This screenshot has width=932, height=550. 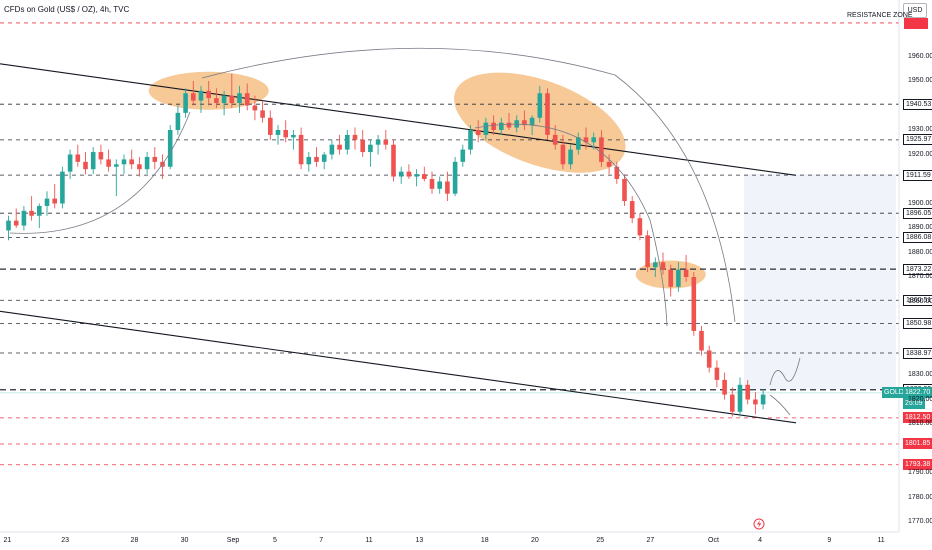 I want to click on flash-icon, so click(x=759, y=524).